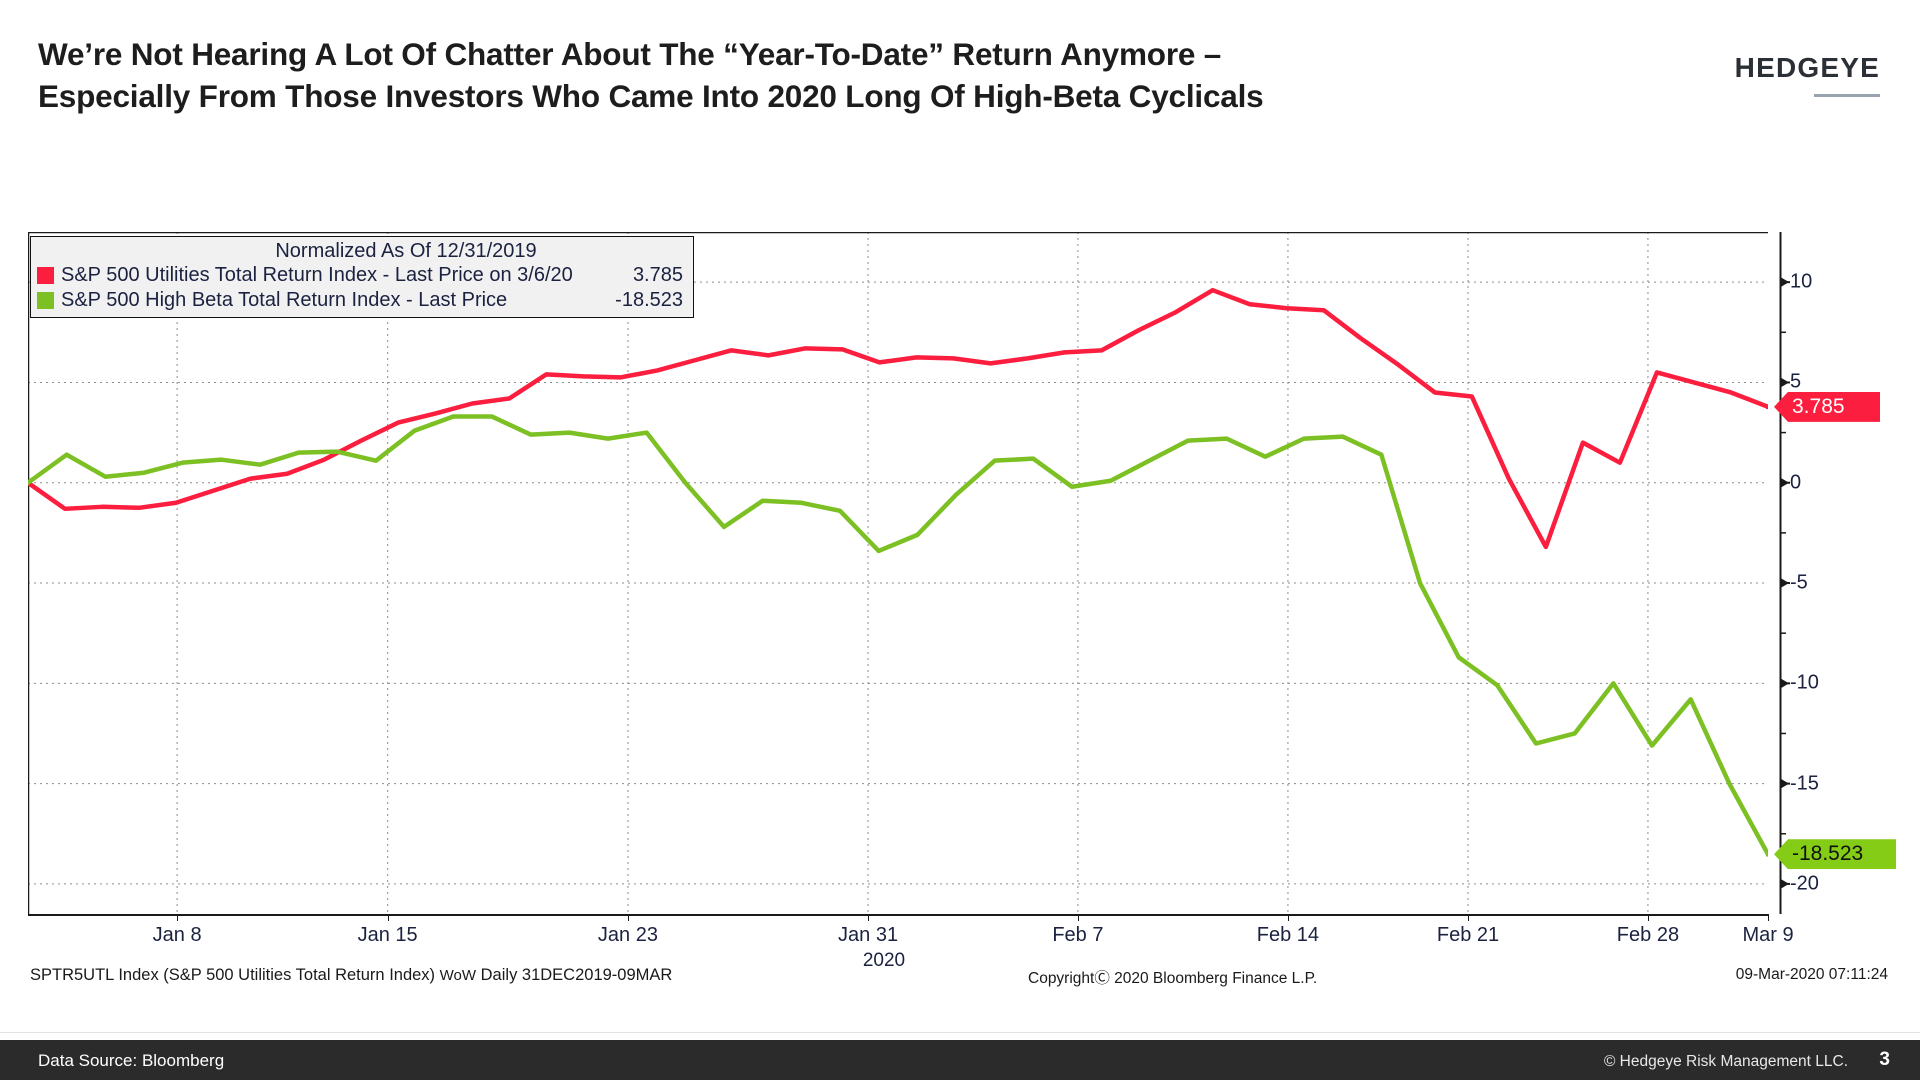 This screenshot has width=1920, height=1080. I want to click on y-axis-tick-label: -5, so click(1799, 582).